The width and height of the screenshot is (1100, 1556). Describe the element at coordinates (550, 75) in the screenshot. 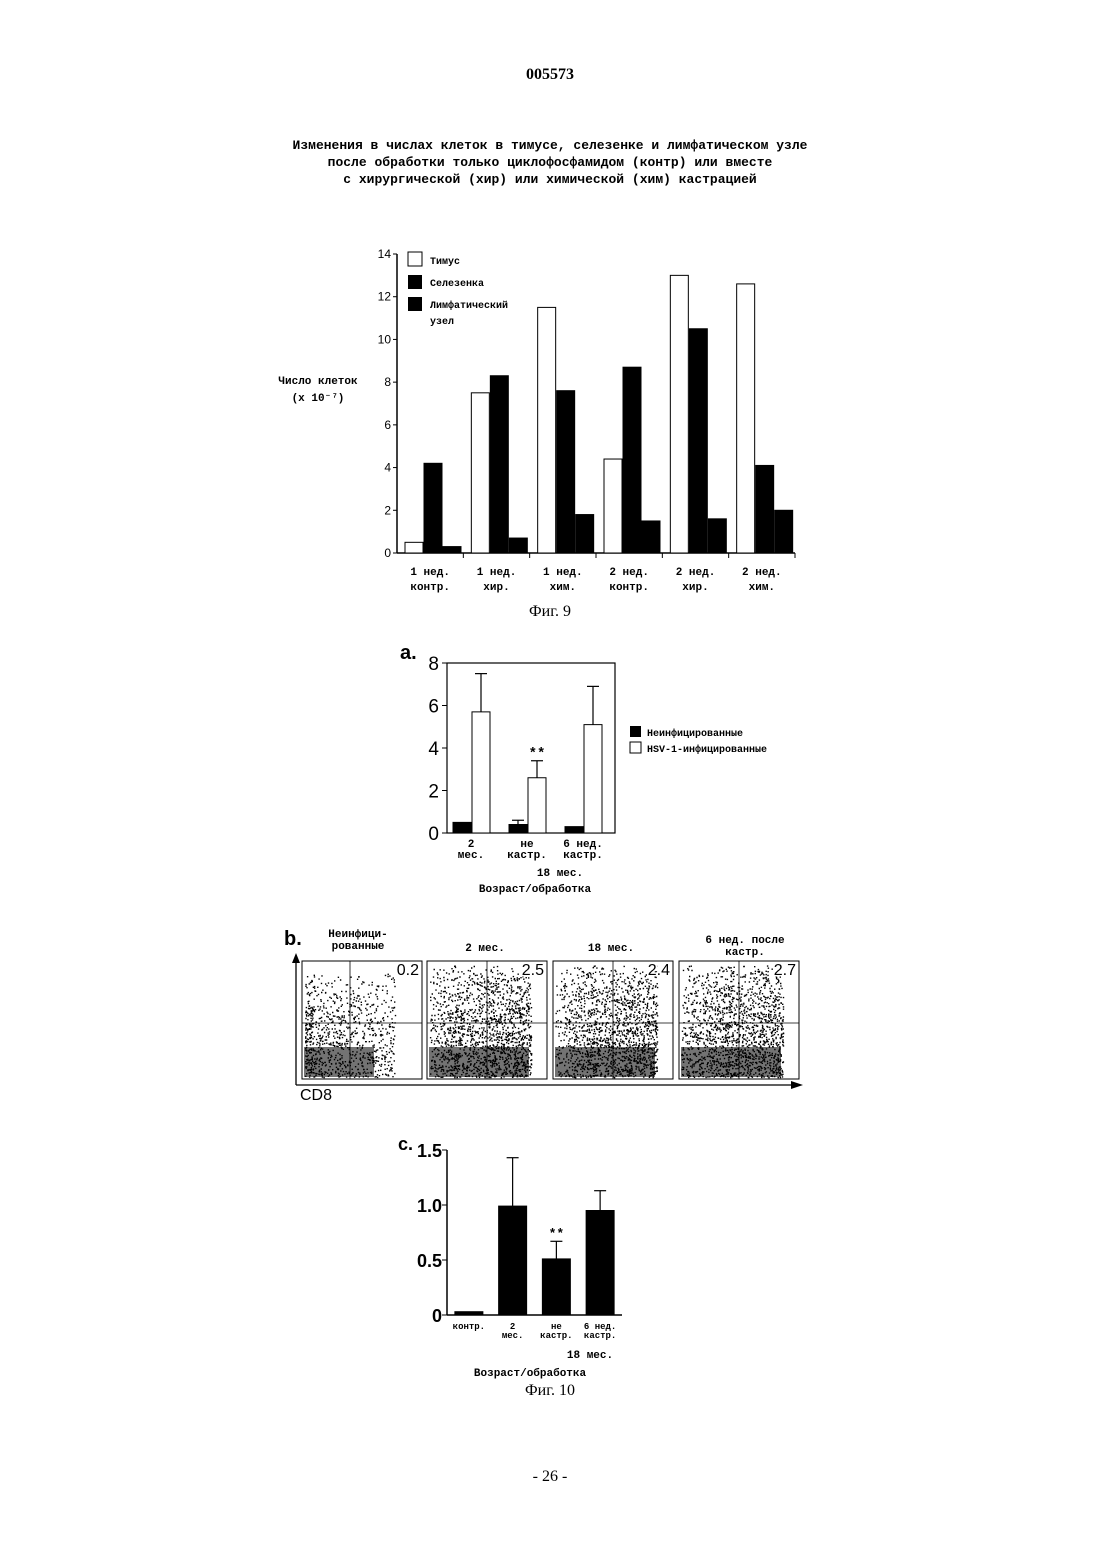

I see `page-number: 005573` at that location.